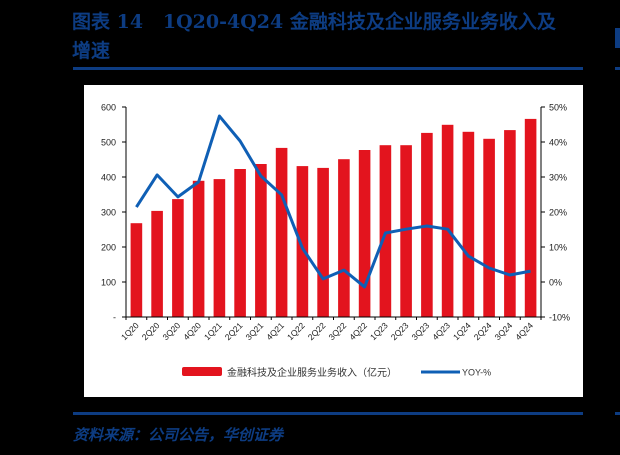 The height and width of the screenshot is (455, 620). I want to click on right-axis-tick-label: 20%, so click(558, 213).